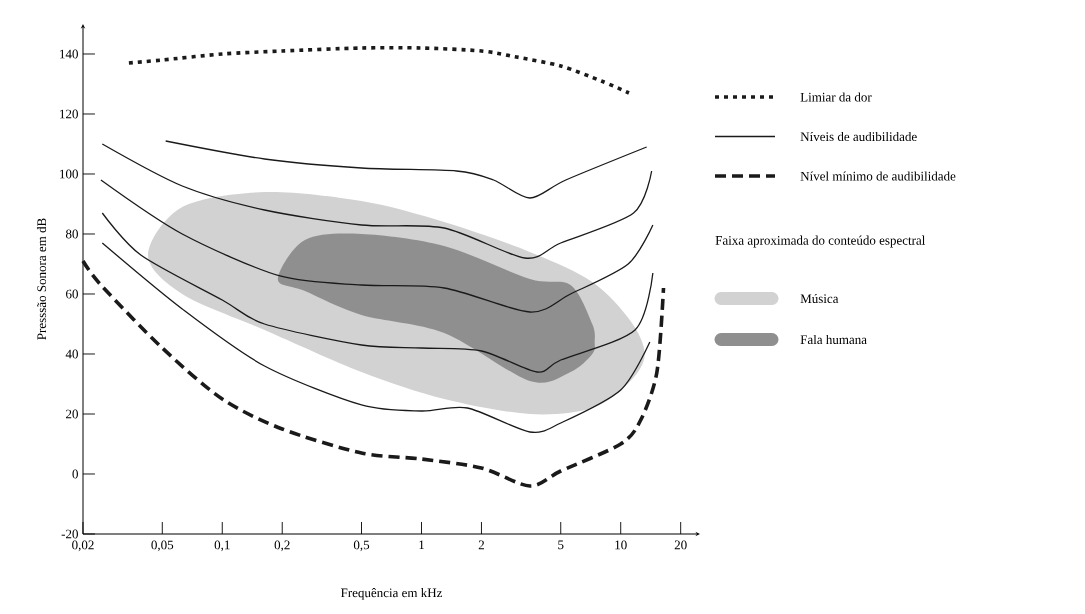  Describe the element at coordinates (72, 294) in the screenshot. I see `y-tick-label: 60` at that location.